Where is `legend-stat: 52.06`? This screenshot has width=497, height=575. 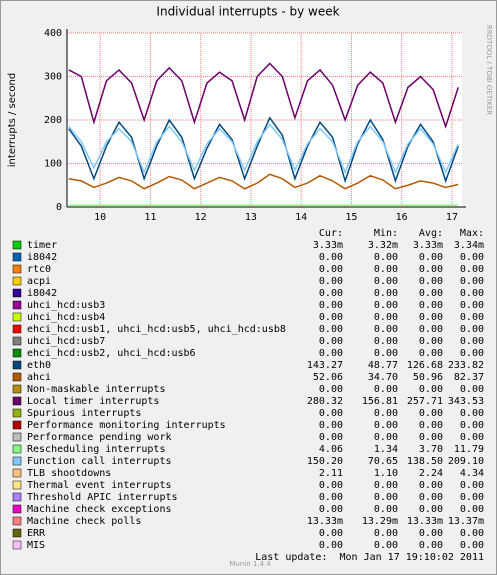 legend-stat: 52.06 is located at coordinates (328, 377).